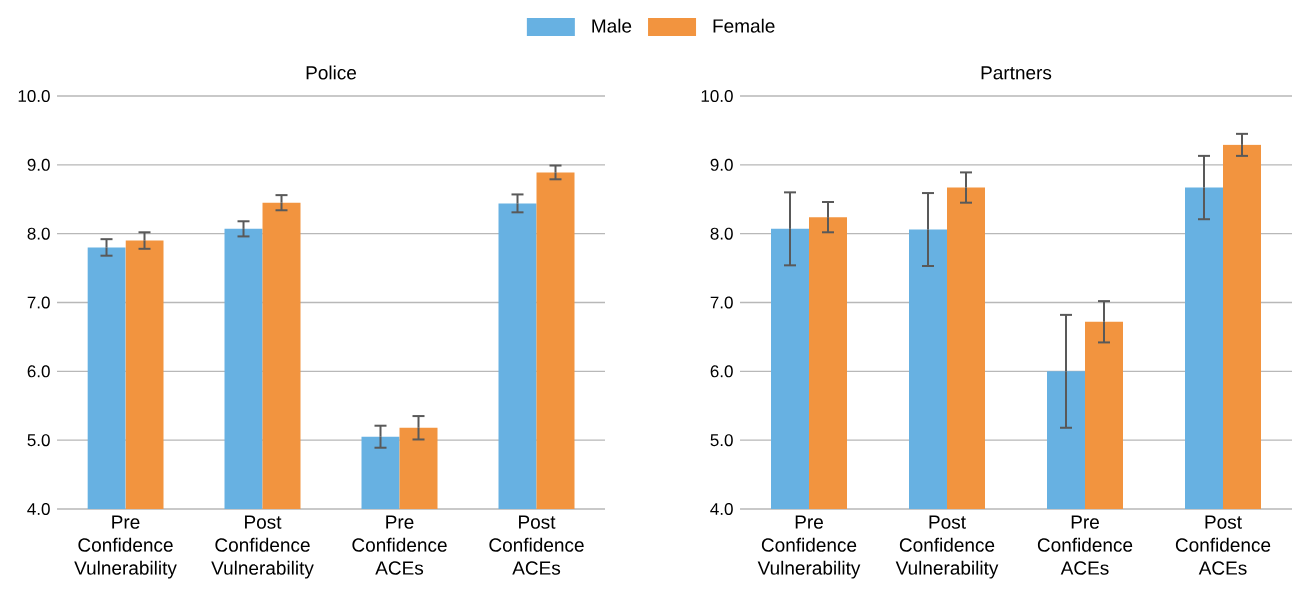 Image resolution: width=1304 pixels, height=601 pixels. Describe the element at coordinates (331, 72) in the screenshot. I see `chart-title: Police` at that location.